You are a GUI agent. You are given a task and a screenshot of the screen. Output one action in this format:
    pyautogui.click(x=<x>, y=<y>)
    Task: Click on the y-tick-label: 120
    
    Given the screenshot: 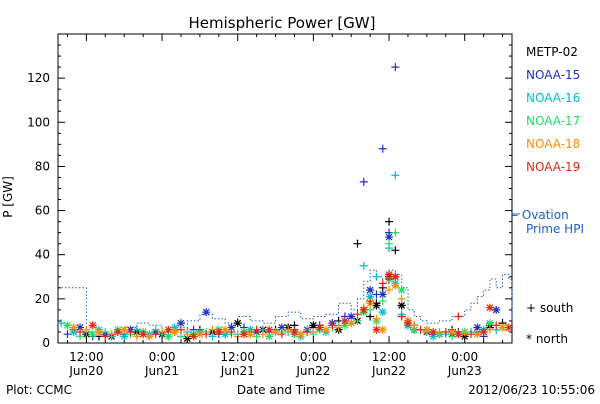 What is the action you would take?
    pyautogui.click(x=38, y=78)
    